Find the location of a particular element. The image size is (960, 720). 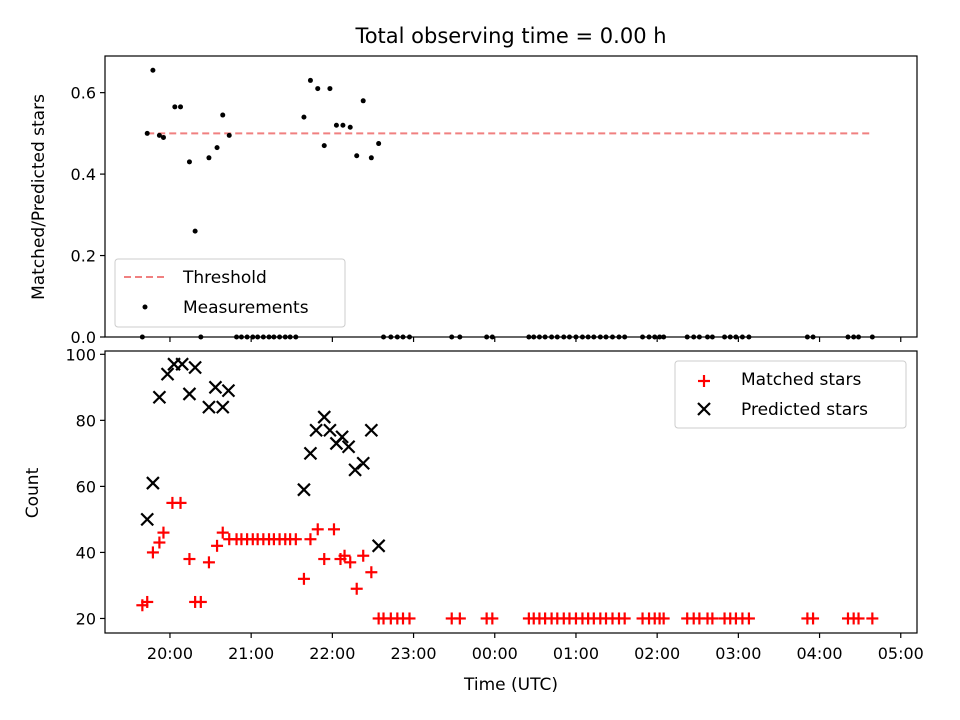

x-tick-label: 04:00 is located at coordinates (820, 653).